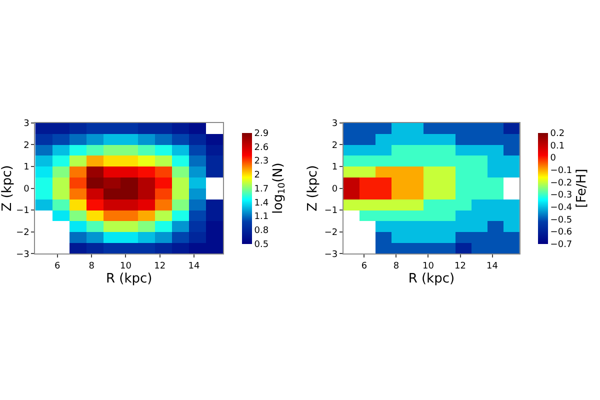  Describe the element at coordinates (261, 133) in the screenshot. I see `color-bar-label: 2.9` at that location.